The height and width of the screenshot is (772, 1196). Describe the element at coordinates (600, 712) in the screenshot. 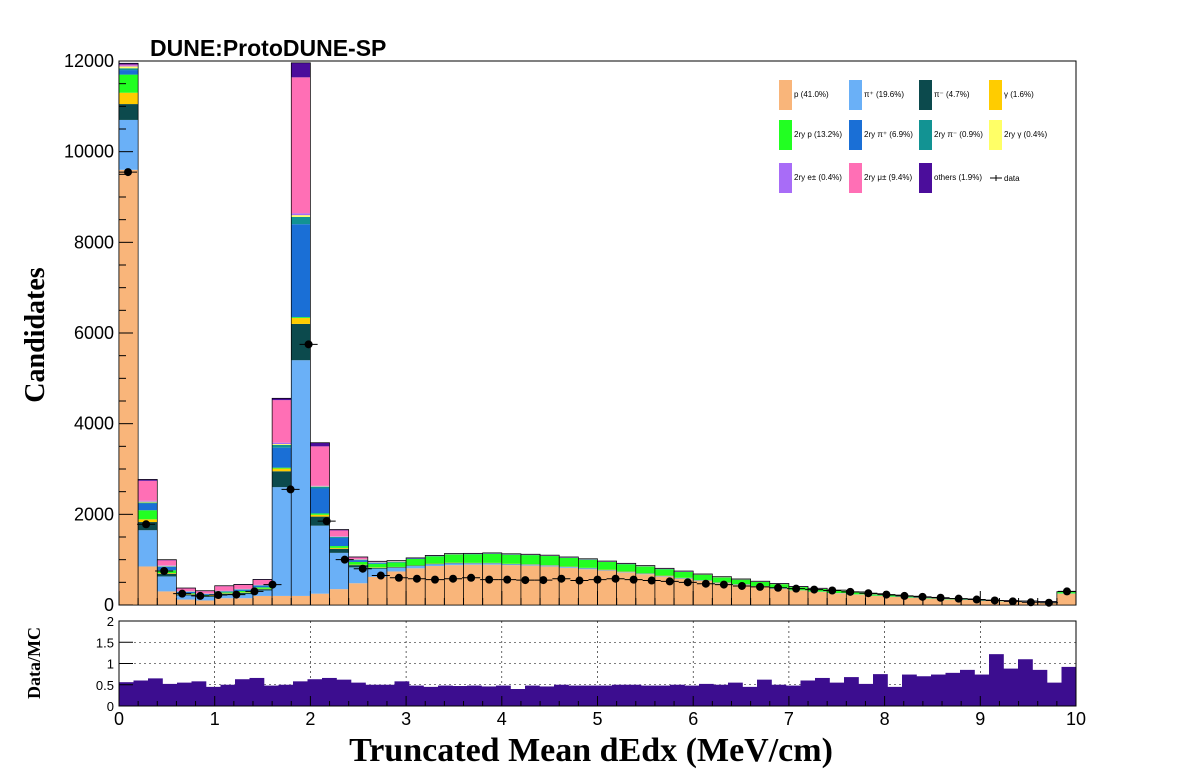

I see `ratio-x-axis-ticks: 0 1 2 3 4 5 6 7 8 9 10` at that location.